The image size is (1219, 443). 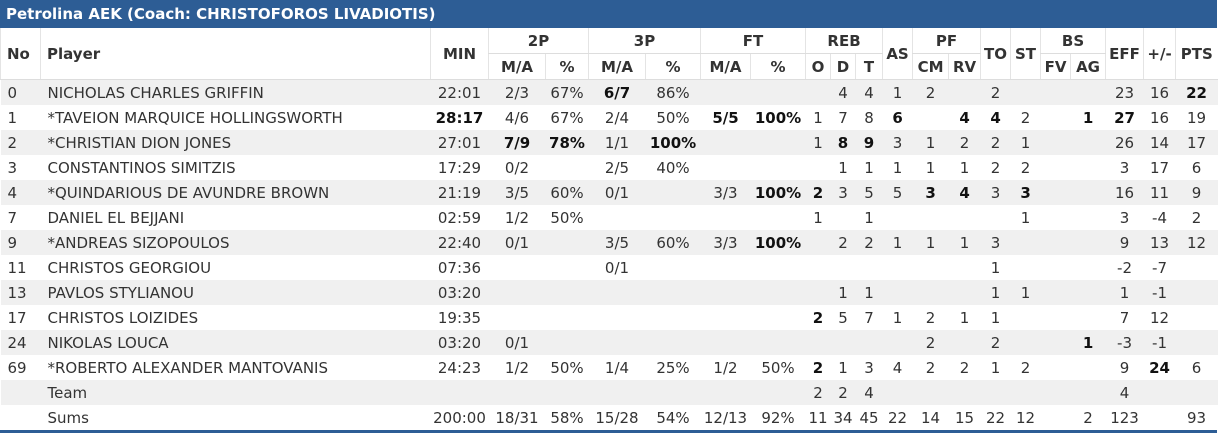 What do you see at coordinates (567, 417) in the screenshot?
I see `stat-cell: 58%` at bounding box center [567, 417].